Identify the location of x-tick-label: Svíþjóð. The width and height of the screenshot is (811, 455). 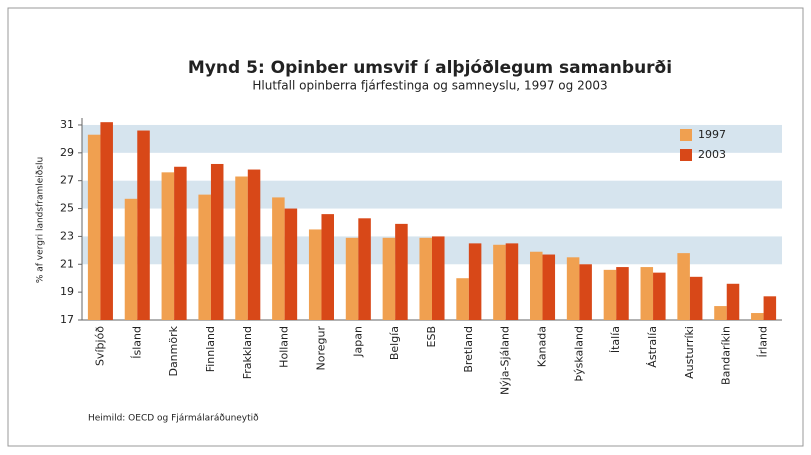
(99, 346).